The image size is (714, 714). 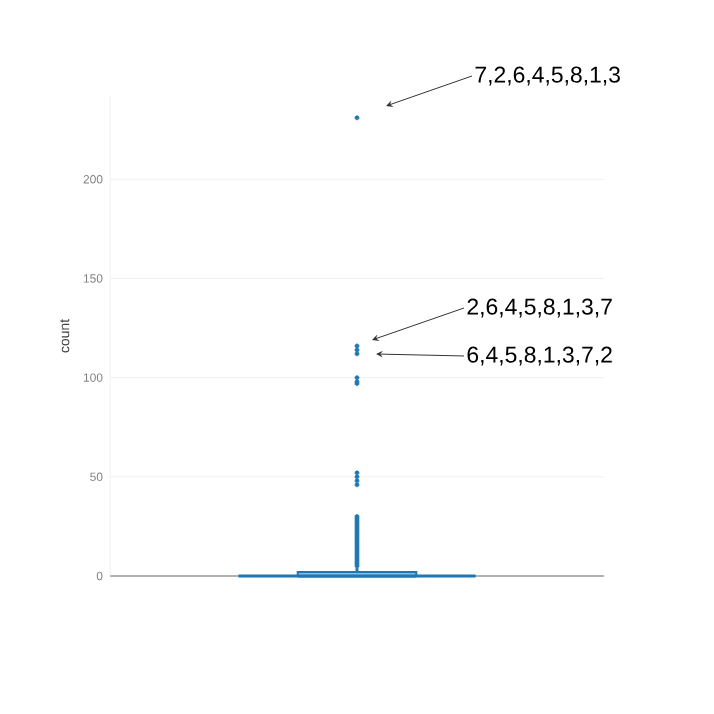 I want to click on annotation: 2,6,4,5,8,1,3,7, so click(x=539, y=308).